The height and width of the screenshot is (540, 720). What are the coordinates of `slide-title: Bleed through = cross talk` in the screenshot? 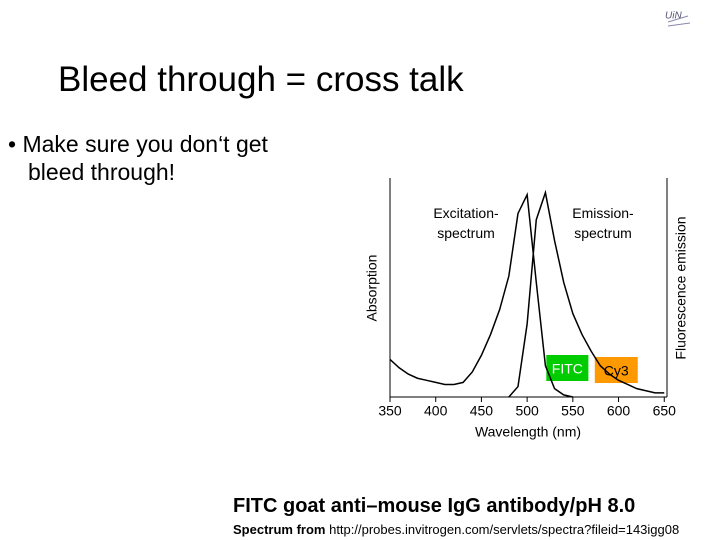 It's located at (261, 79).